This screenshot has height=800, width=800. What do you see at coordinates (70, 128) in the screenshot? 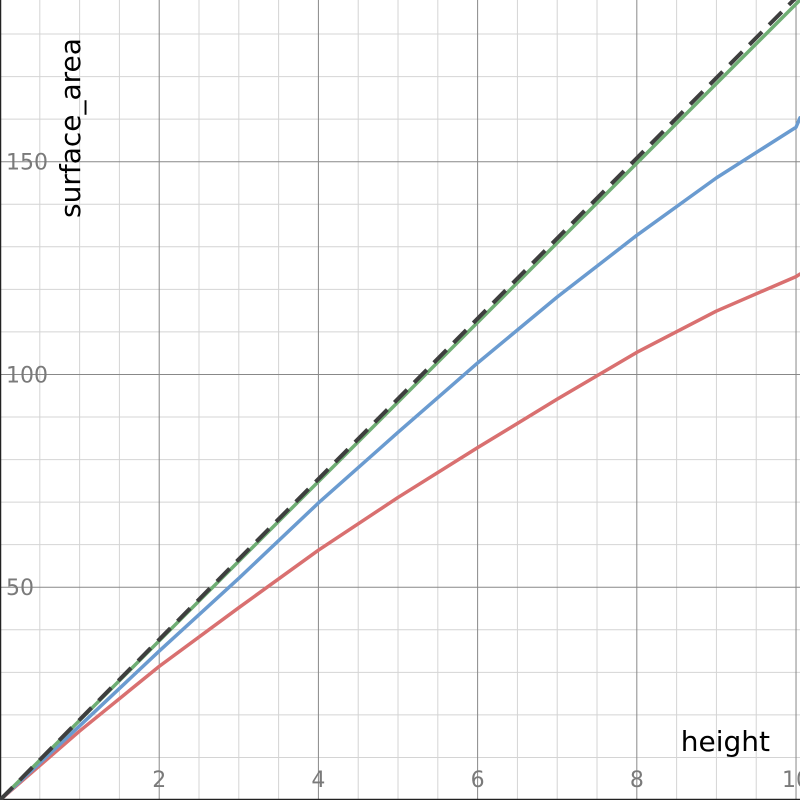
I see `y-axis-label: surface_area` at bounding box center [70, 128].